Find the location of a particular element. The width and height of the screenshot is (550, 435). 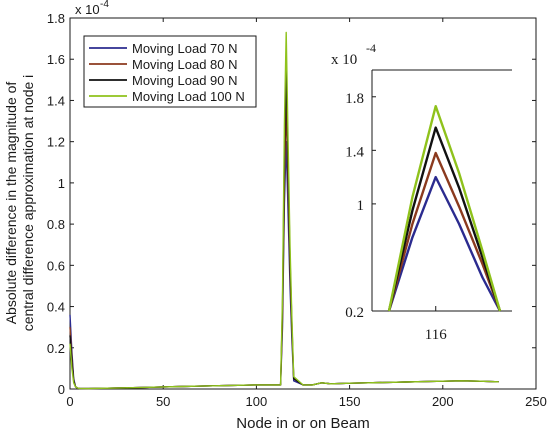

y-tick-label: 0.4 is located at coordinates (56, 307).